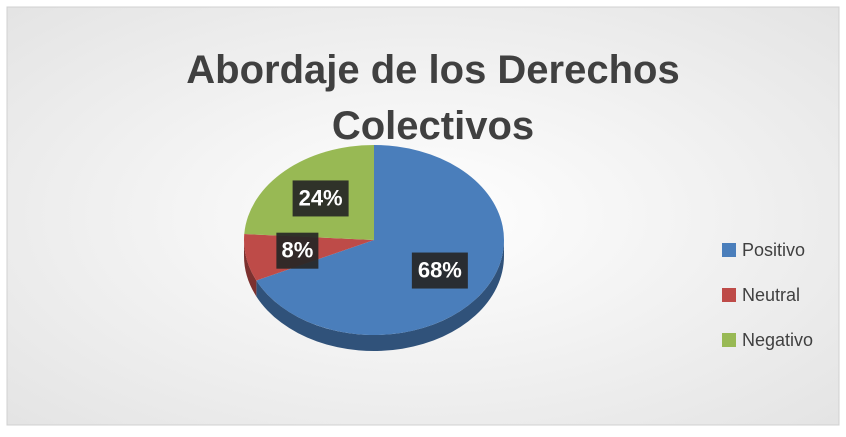  I want to click on data-label: 68%, so click(440, 269).